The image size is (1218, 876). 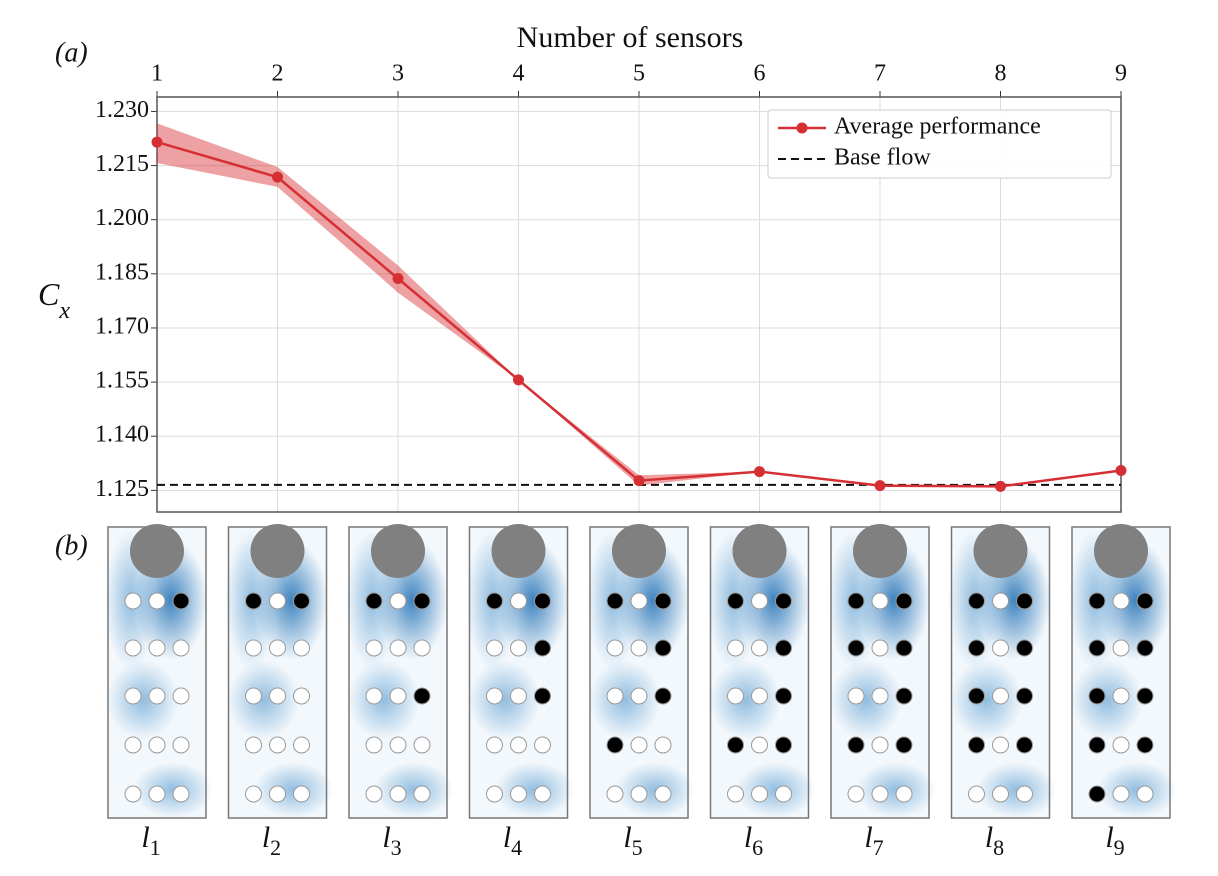 What do you see at coordinates (639, 74) in the screenshot?
I see `x-tick-label: 5` at bounding box center [639, 74].